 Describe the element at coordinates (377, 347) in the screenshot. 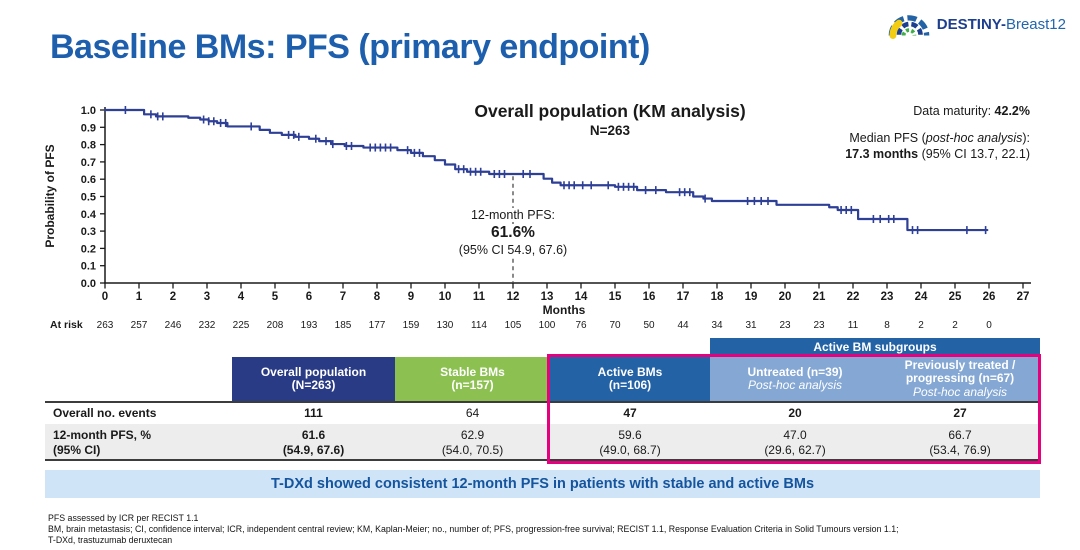

I see `band-spacer` at that location.